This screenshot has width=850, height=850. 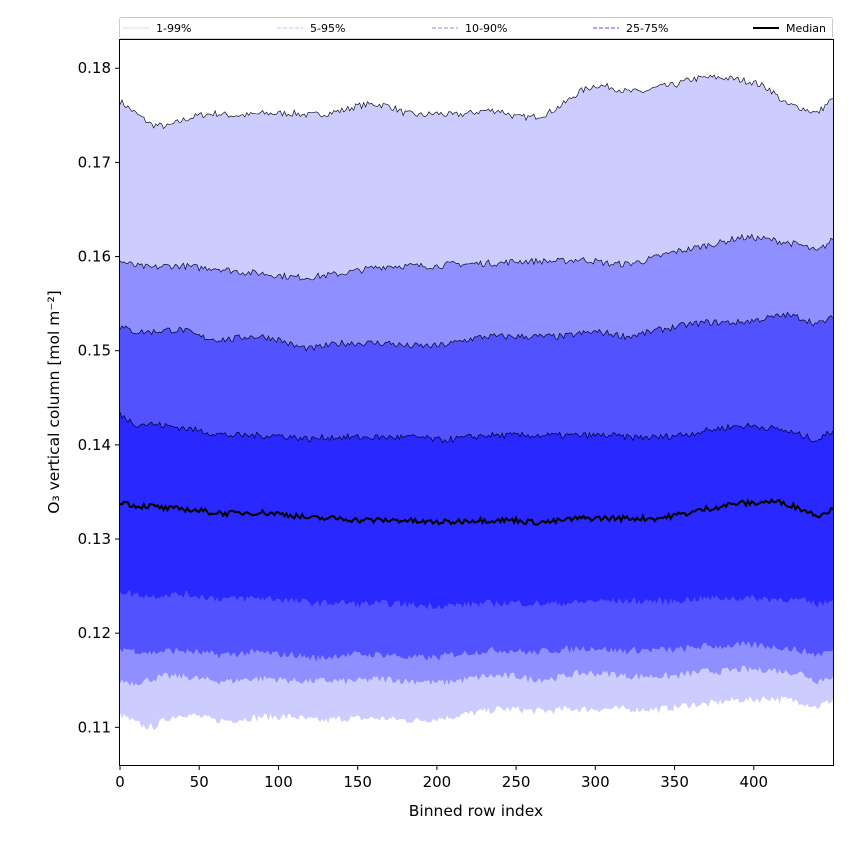 What do you see at coordinates (94, 633) in the screenshot?
I see `y-tick-label: 0.12` at bounding box center [94, 633].